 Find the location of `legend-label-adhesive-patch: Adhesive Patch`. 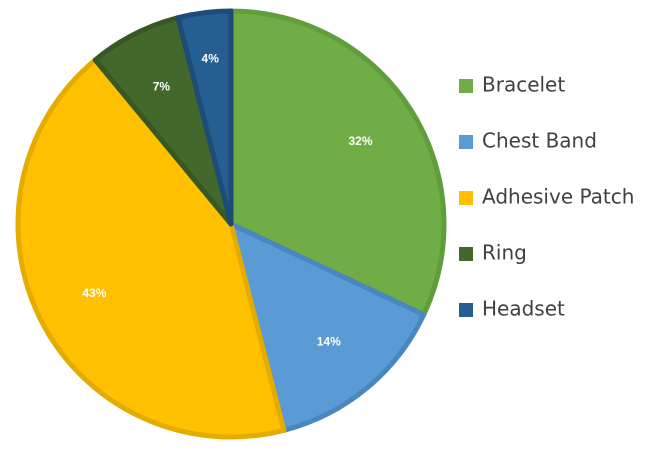

legend-label-adhesive-patch: Adhesive Patch is located at coordinates (558, 197).